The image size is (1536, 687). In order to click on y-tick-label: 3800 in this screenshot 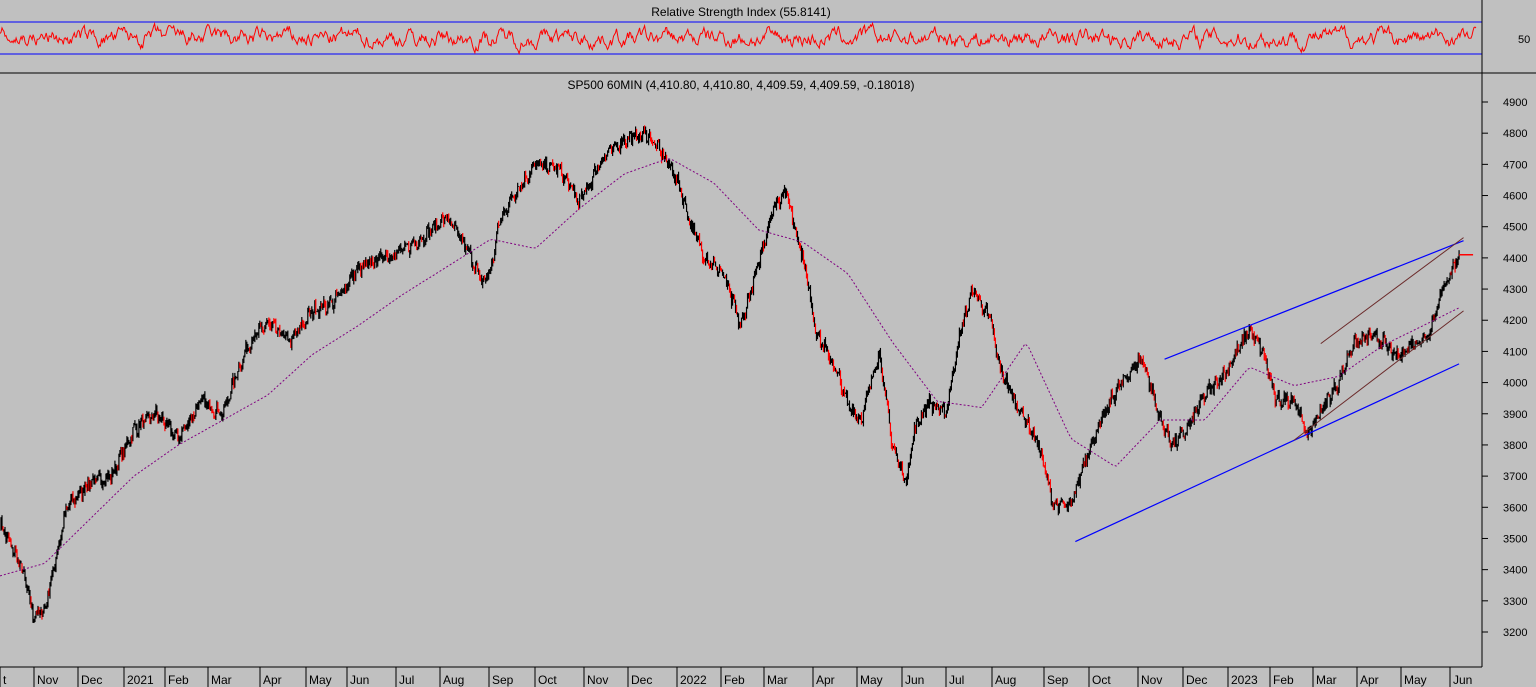, I will do `click(1515, 446)`.